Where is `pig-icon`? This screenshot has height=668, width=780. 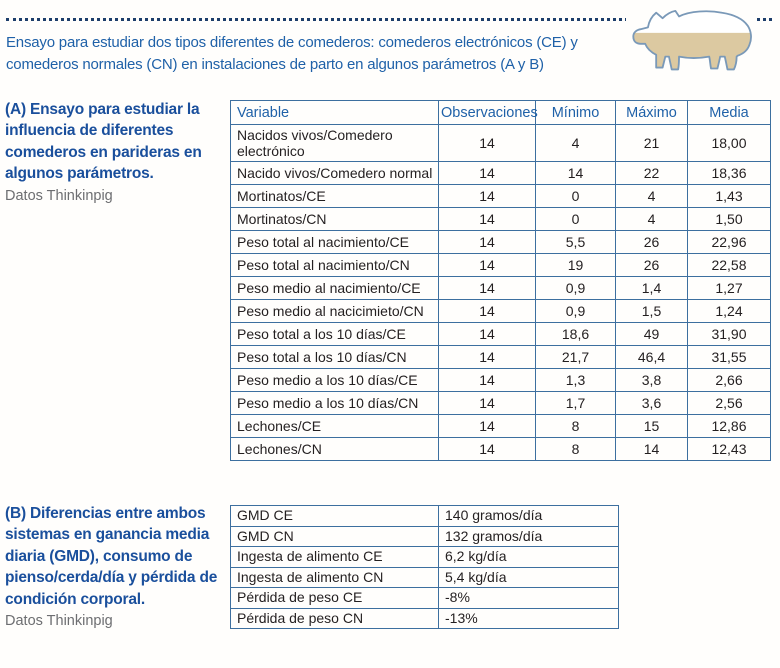 pig-icon is located at coordinates (690, 42).